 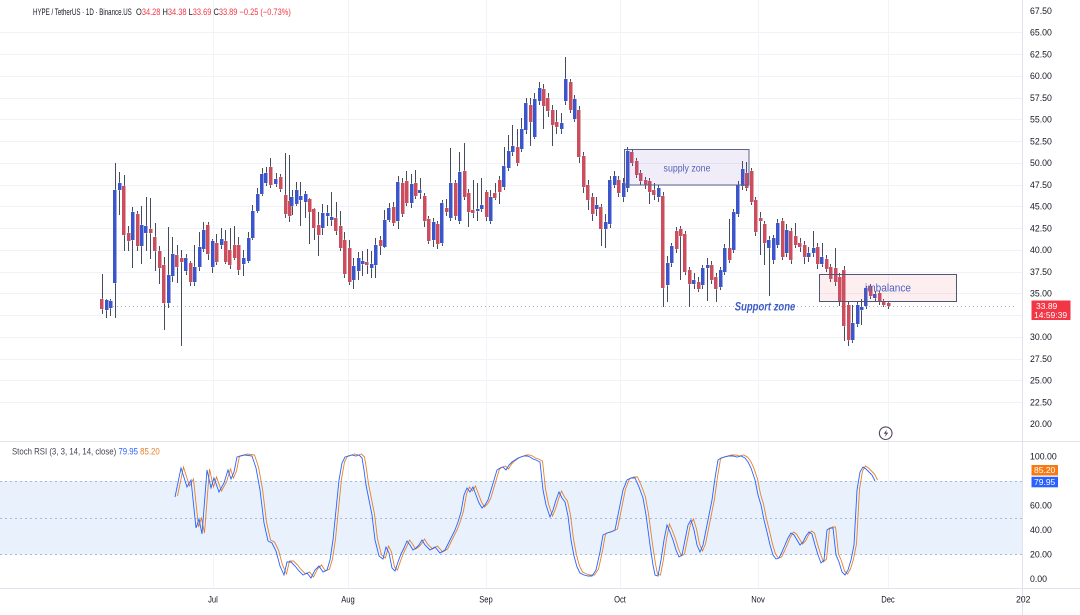 What do you see at coordinates (687, 168) in the screenshot?
I see `svg-text: supply zone` at bounding box center [687, 168].